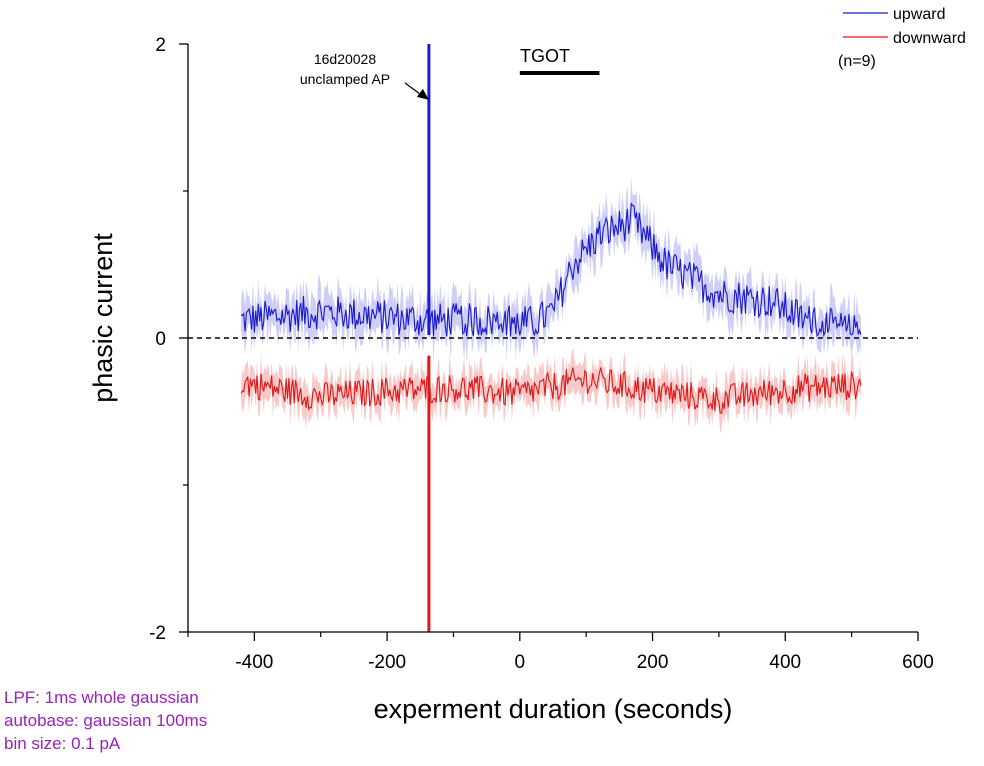  What do you see at coordinates (653, 662) in the screenshot?
I see `x-tick-label: 200` at bounding box center [653, 662].